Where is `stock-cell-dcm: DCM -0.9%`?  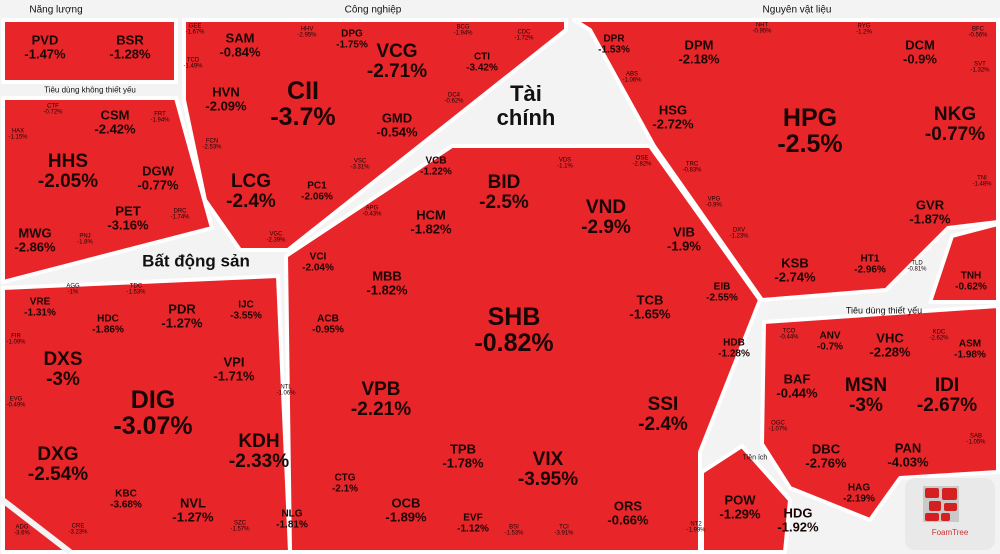
stock-cell-dcm: DCM -0.9% is located at coordinates (920, 51).